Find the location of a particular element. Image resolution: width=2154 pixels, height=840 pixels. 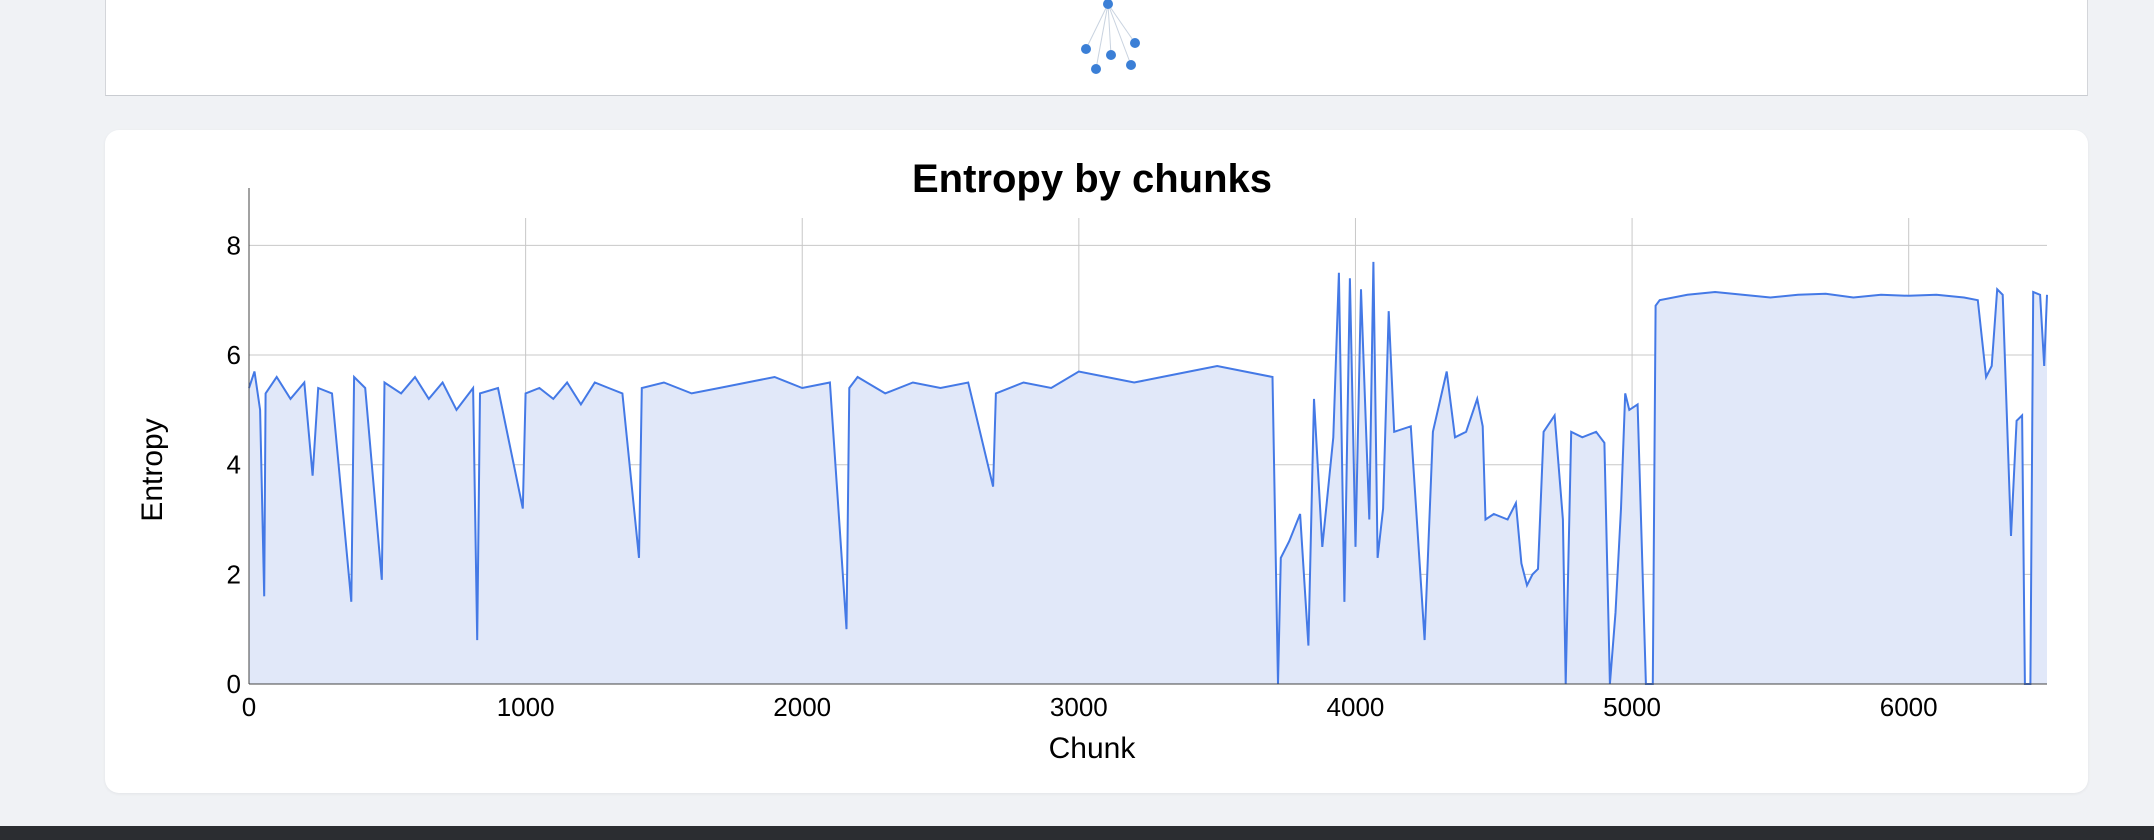

x-tick-label: 1000 is located at coordinates (526, 707).